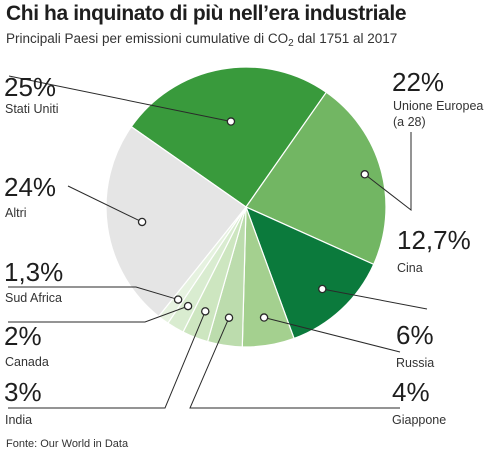 This screenshot has height=458, width=495. What do you see at coordinates (411, 392) in the screenshot?
I see `slice-value-giappone: 4%` at bounding box center [411, 392].